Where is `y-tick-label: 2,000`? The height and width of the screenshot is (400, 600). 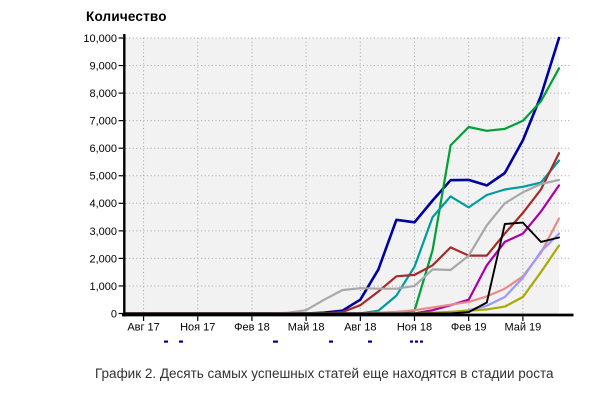 y-tick-label: 2,000 is located at coordinates (103, 259).